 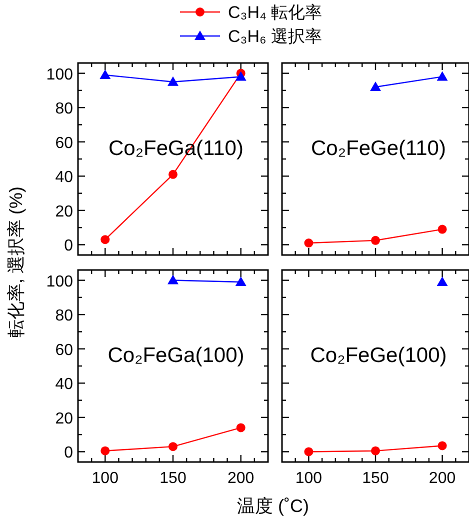 I want to click on y-axis-title: 転化率, 選択率 (%), so click(x=16, y=262).